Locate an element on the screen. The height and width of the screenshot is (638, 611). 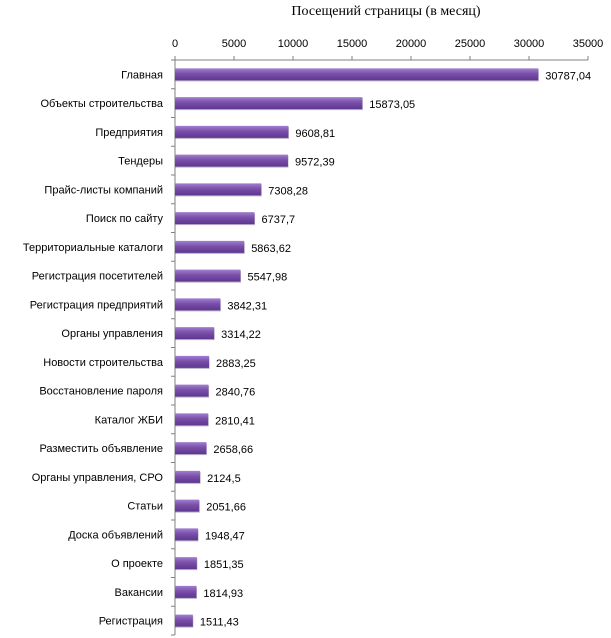
category-label: Вакансии is located at coordinates (139, 593).